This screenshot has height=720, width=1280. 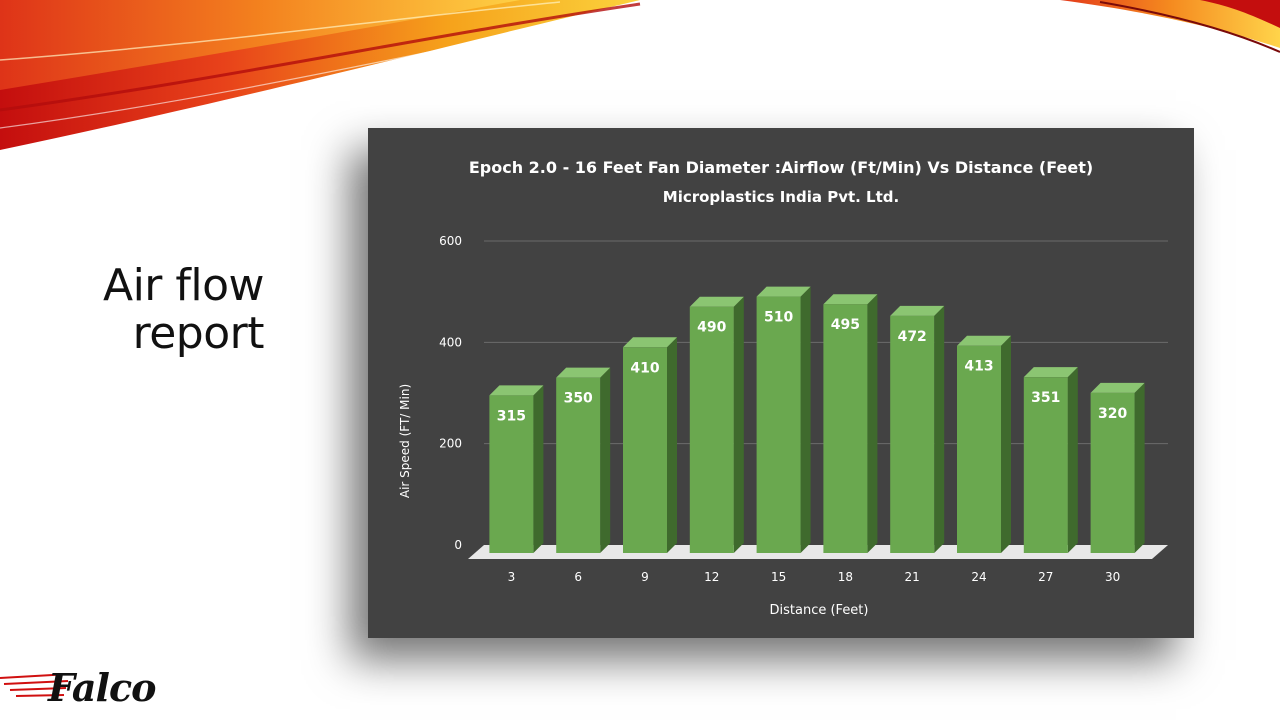 I want to click on bar-group: 490, so click(x=716, y=424).